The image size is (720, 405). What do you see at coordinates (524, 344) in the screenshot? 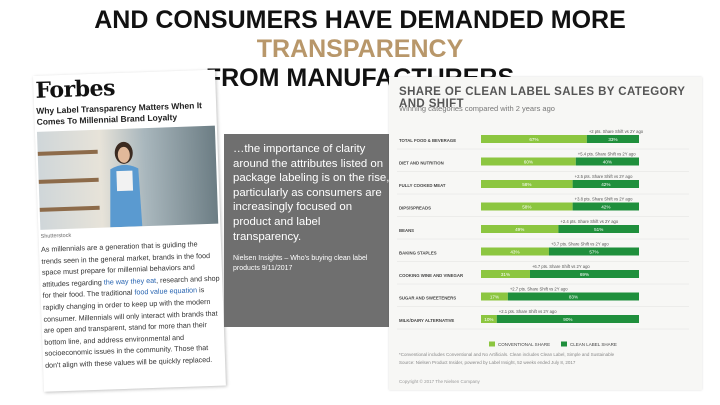
I see `legend-conventional: CONVENTIONAL SHARE` at bounding box center [524, 344].